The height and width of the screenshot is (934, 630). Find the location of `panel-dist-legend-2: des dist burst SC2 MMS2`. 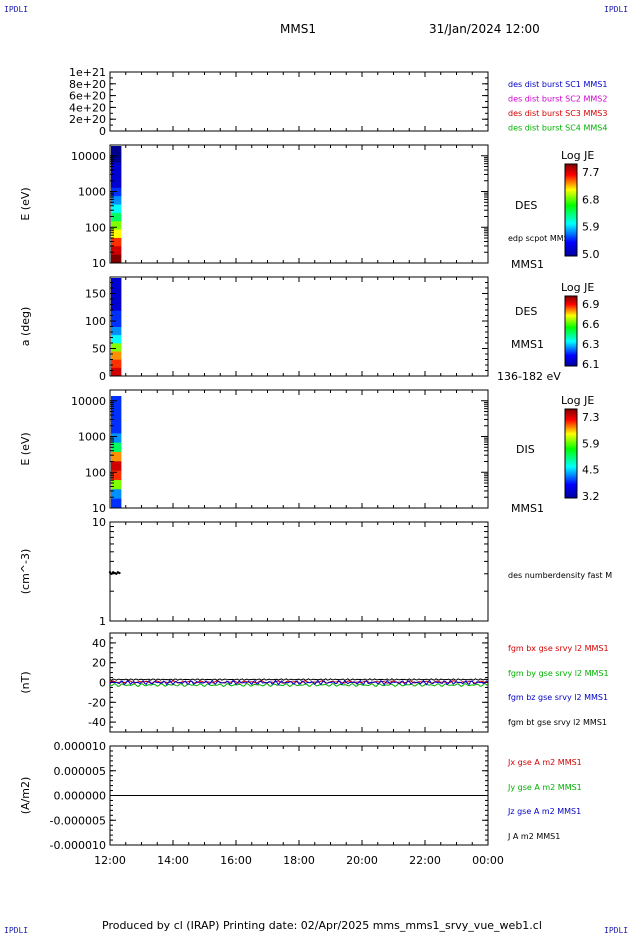

panel-dist-legend-2: des dist burst SC2 MMS2 is located at coordinates (557, 99).